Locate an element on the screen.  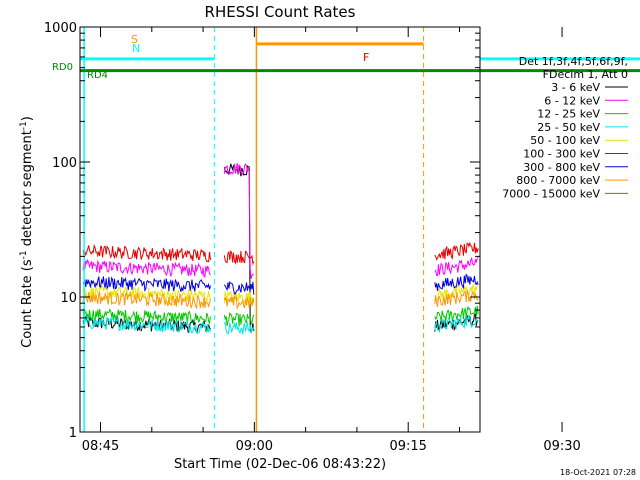
y-tick-label: 100 is located at coordinates (64, 163).